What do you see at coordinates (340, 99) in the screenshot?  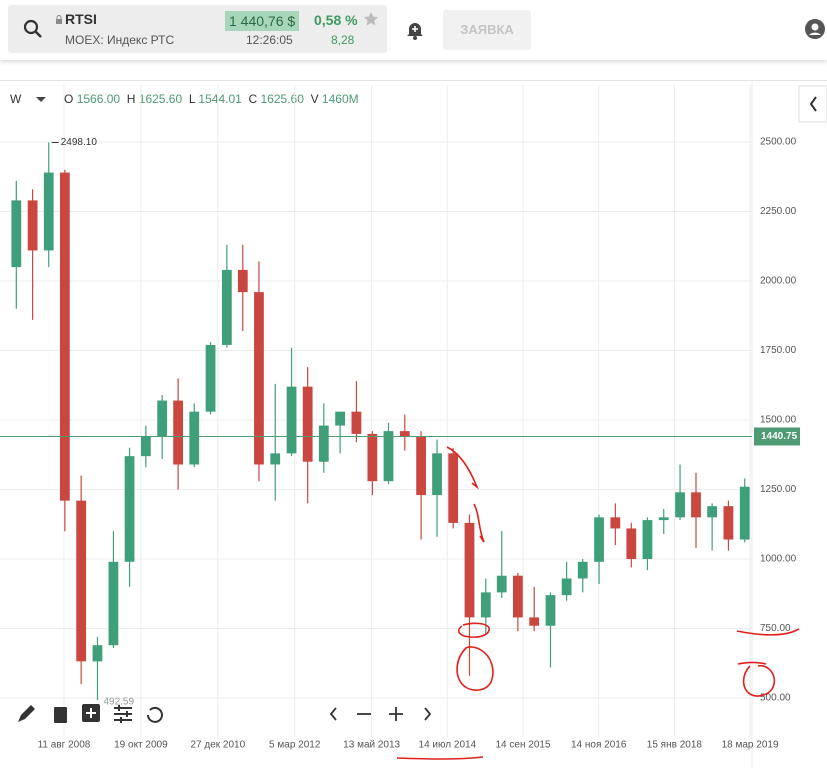 I see `v-value: 1460M` at bounding box center [340, 99].